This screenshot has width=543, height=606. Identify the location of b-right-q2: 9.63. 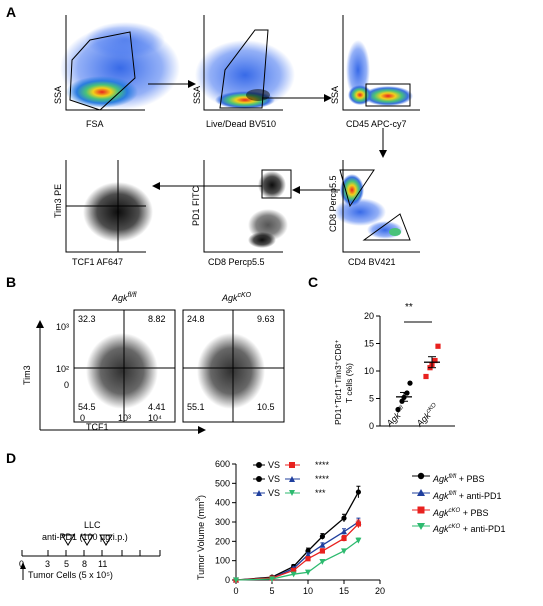
(266, 319).